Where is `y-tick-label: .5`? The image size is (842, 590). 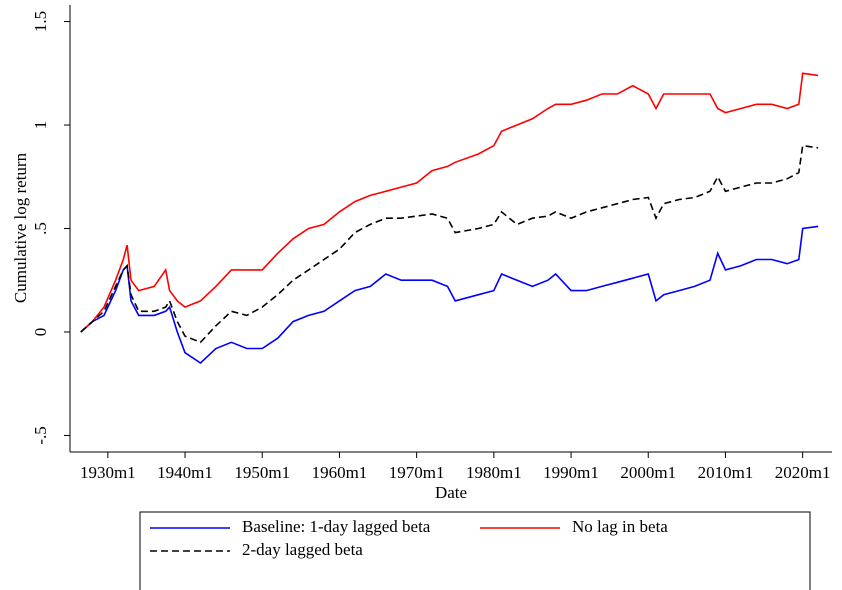 y-tick-label: .5 is located at coordinates (40, 228).